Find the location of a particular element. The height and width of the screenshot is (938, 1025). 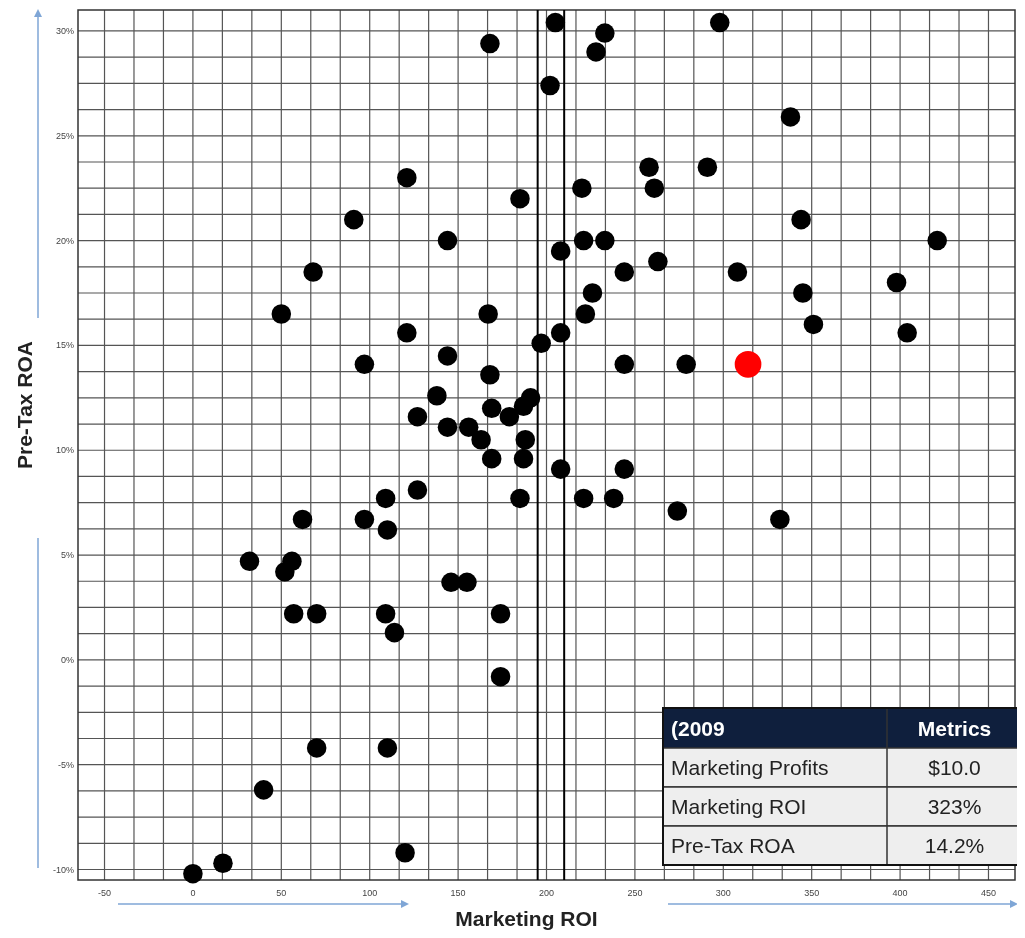

x-tick-label: -50 is located at coordinates (105, 893).